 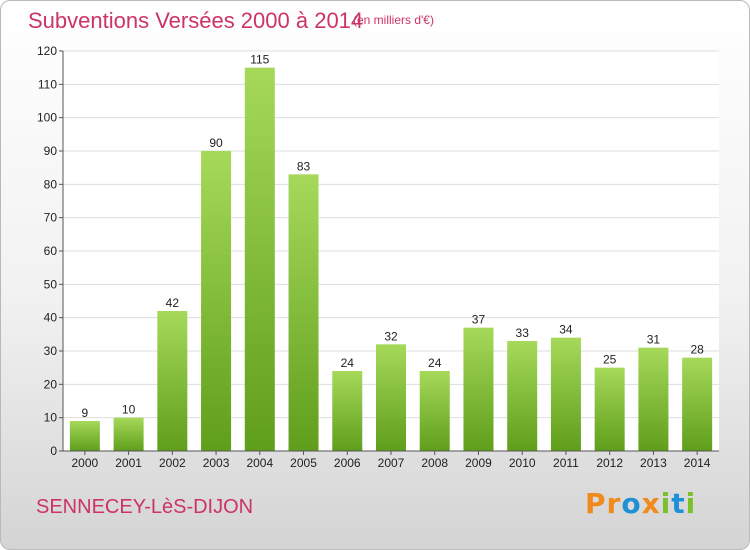 I want to click on x-tick-label: 2006, so click(x=347, y=463).